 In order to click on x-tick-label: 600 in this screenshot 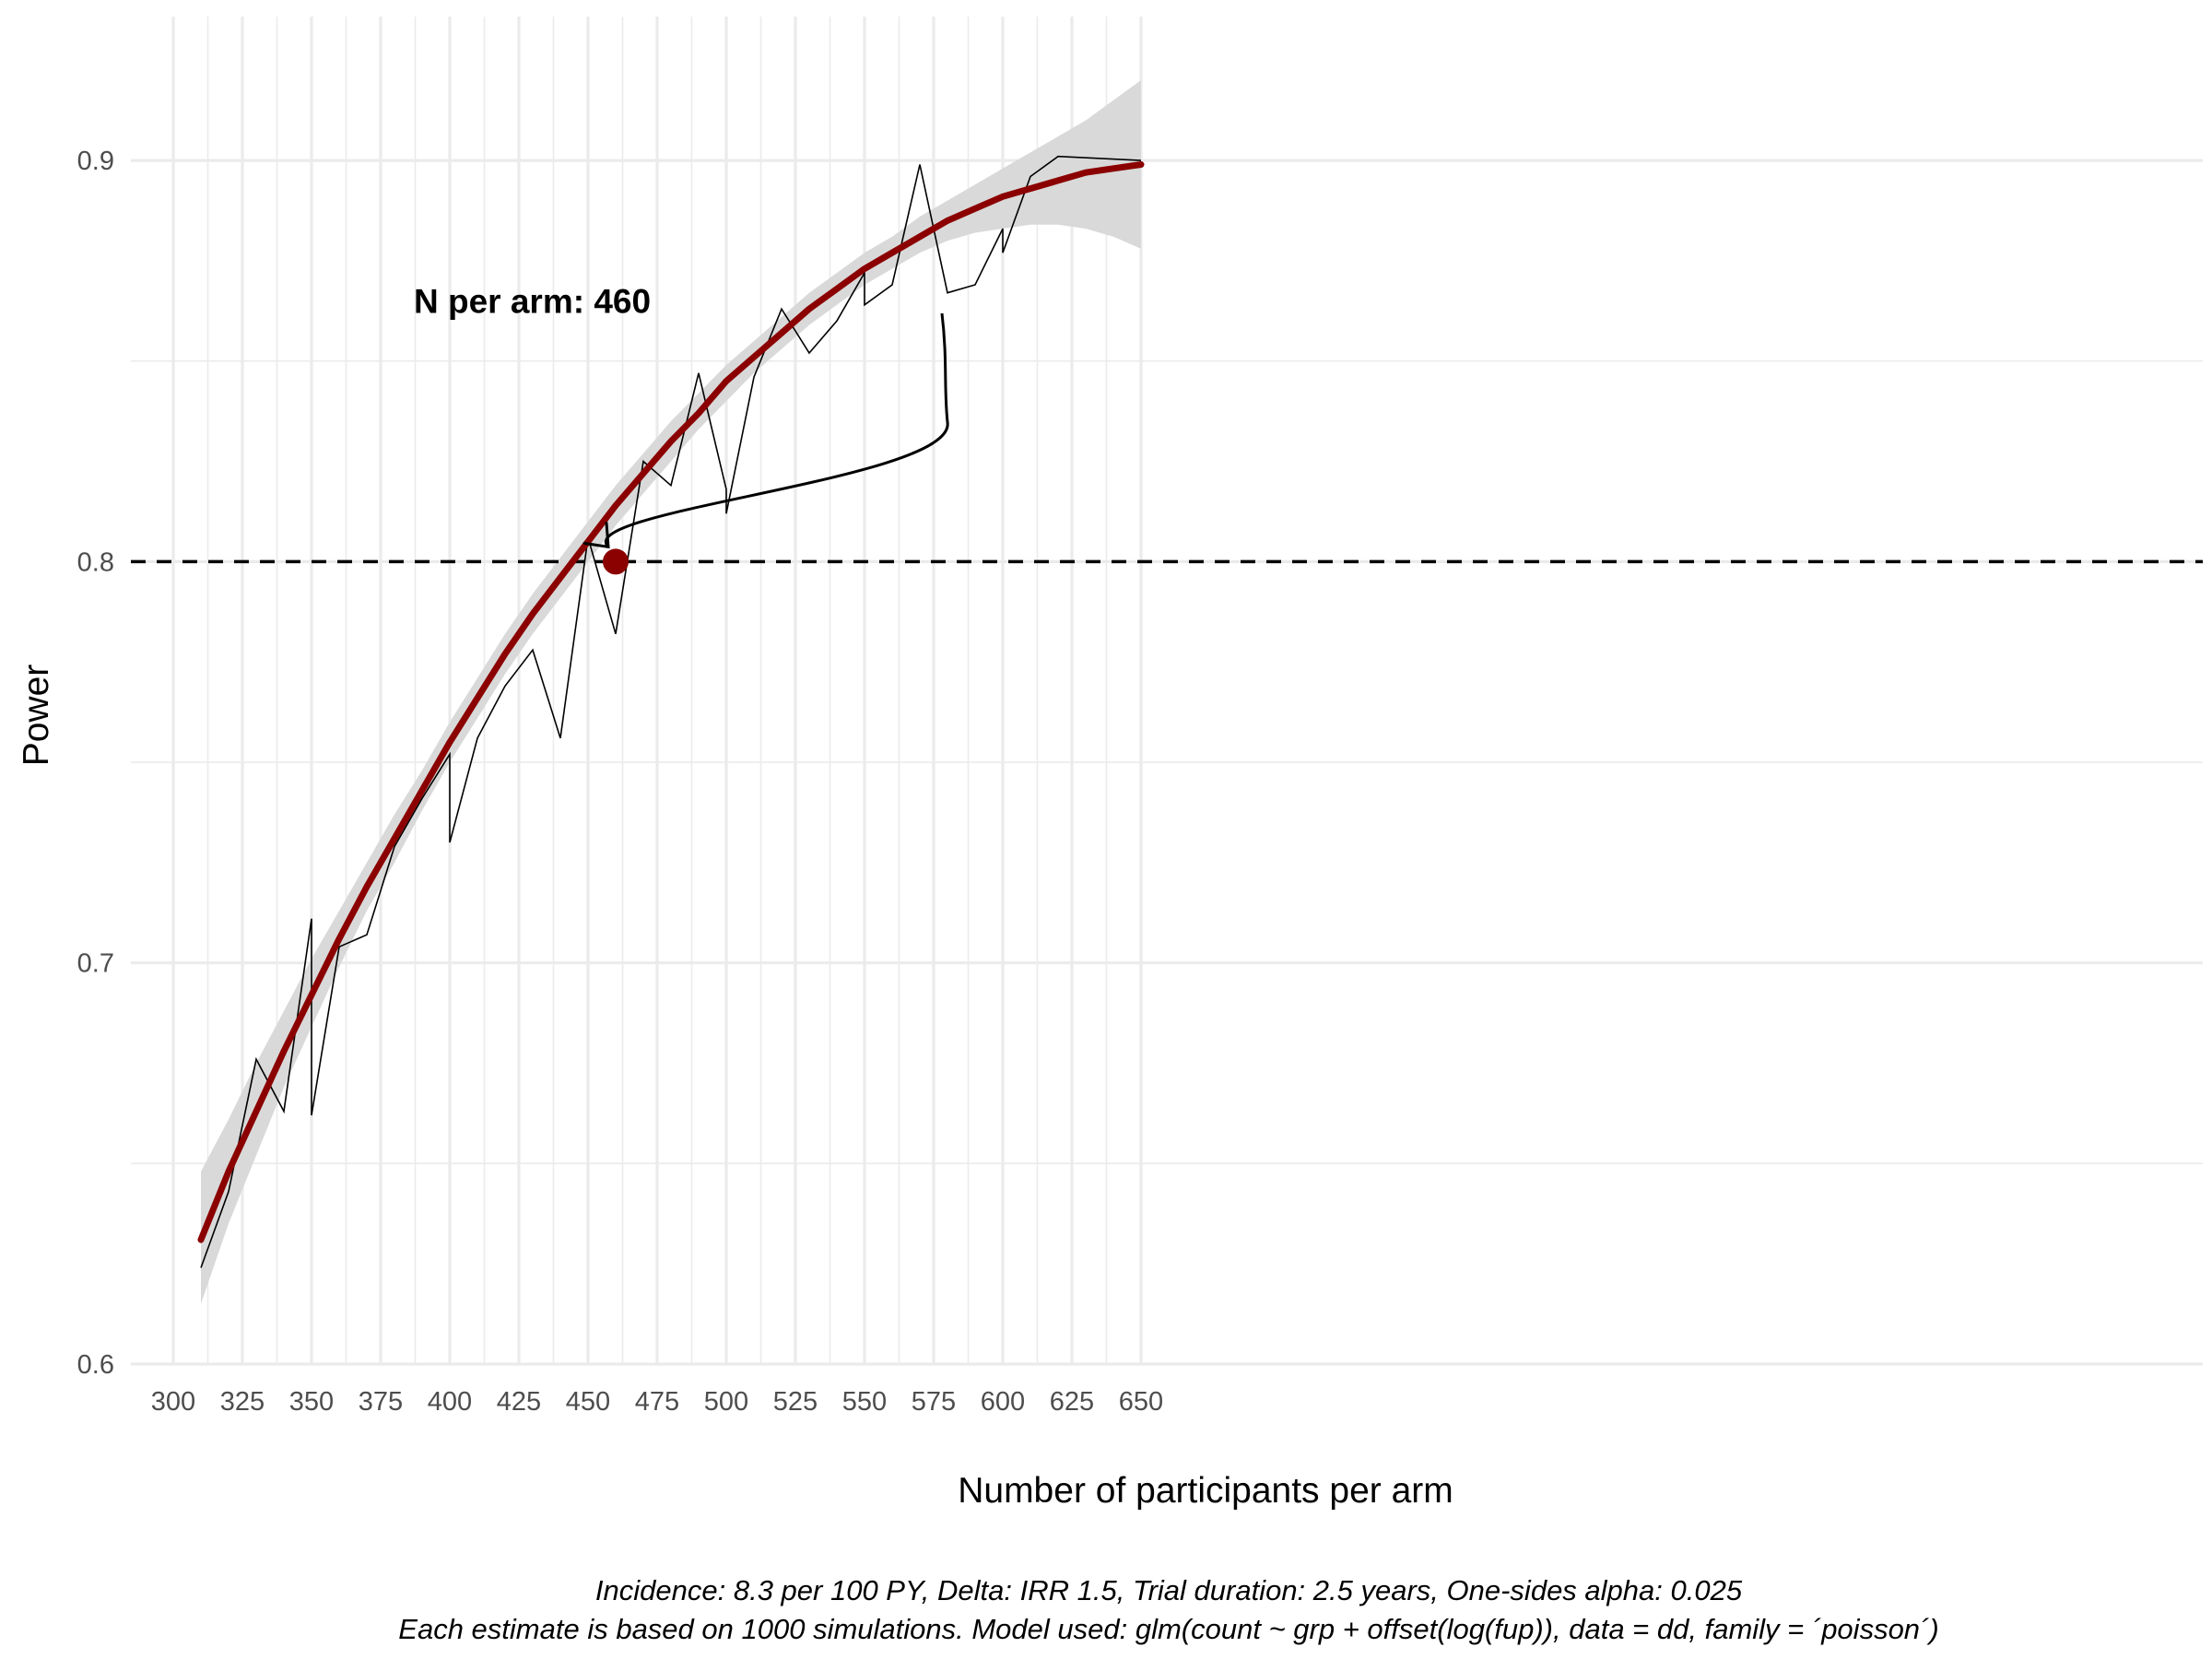, I will do `click(1003, 1402)`.